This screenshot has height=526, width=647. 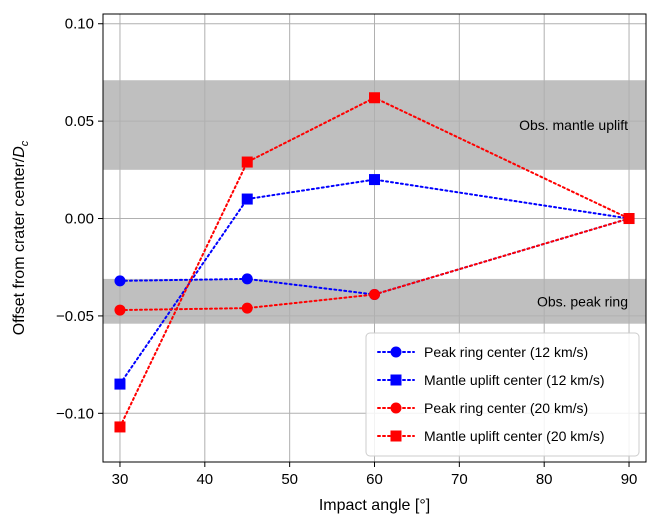 What do you see at coordinates (19, 246) in the screenshot?
I see `y-axis-label-main: Offset from crater center/` at bounding box center [19, 246].